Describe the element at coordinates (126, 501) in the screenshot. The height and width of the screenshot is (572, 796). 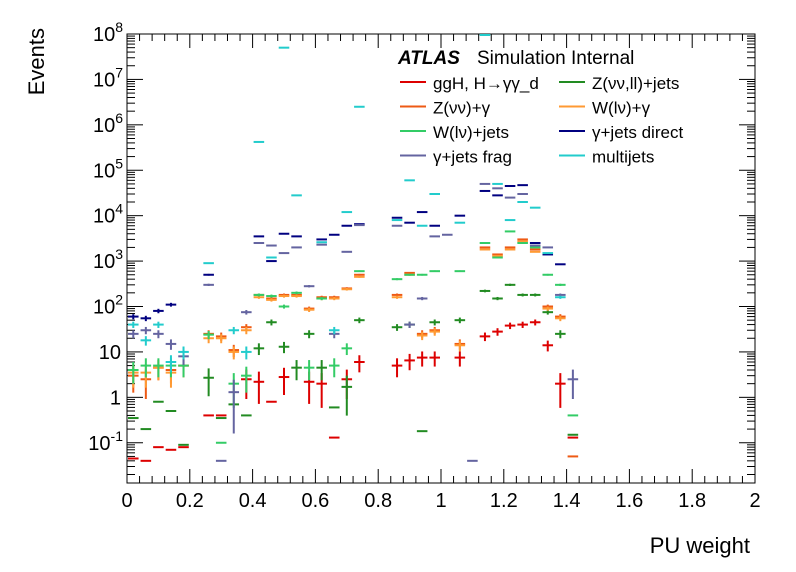
I see `x-tick-label: 0` at that location.